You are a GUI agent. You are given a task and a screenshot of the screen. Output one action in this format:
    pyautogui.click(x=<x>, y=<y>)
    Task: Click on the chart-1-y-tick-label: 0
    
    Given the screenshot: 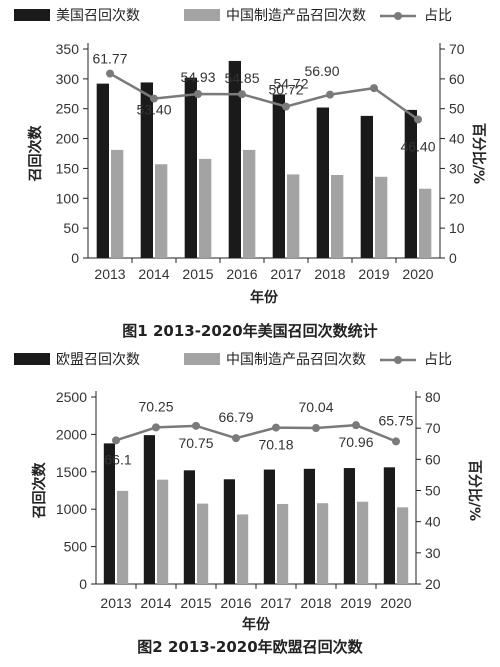 What is the action you would take?
    pyautogui.click(x=75, y=258)
    